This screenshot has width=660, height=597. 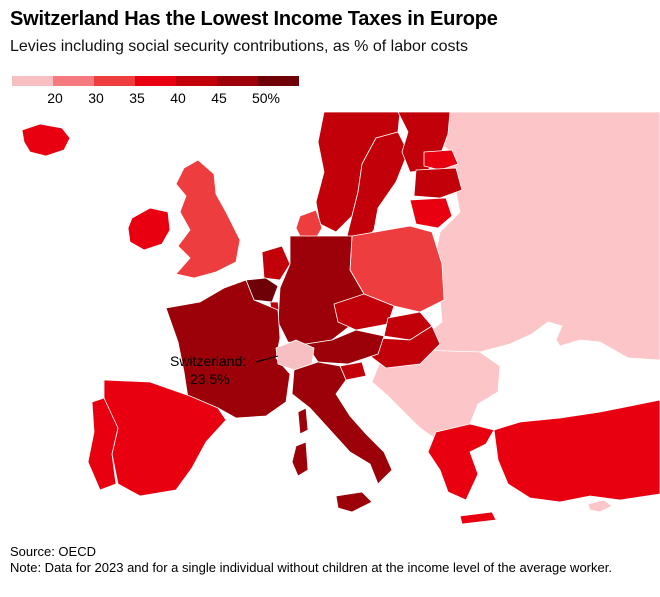 I want to click on country-ireland, so click(x=149, y=229).